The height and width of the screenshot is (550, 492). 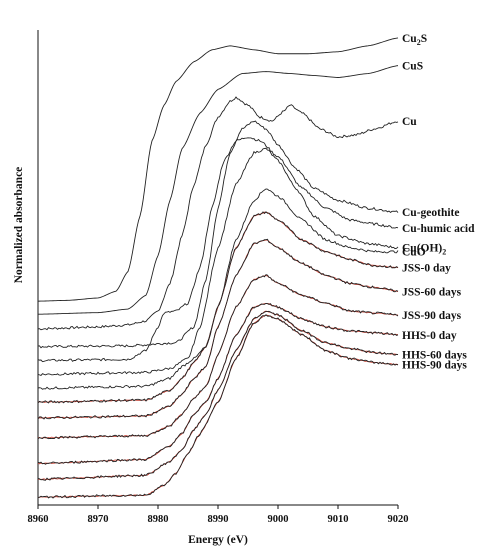 I want to click on series-label: Cu(OH)2, so click(x=424, y=250).